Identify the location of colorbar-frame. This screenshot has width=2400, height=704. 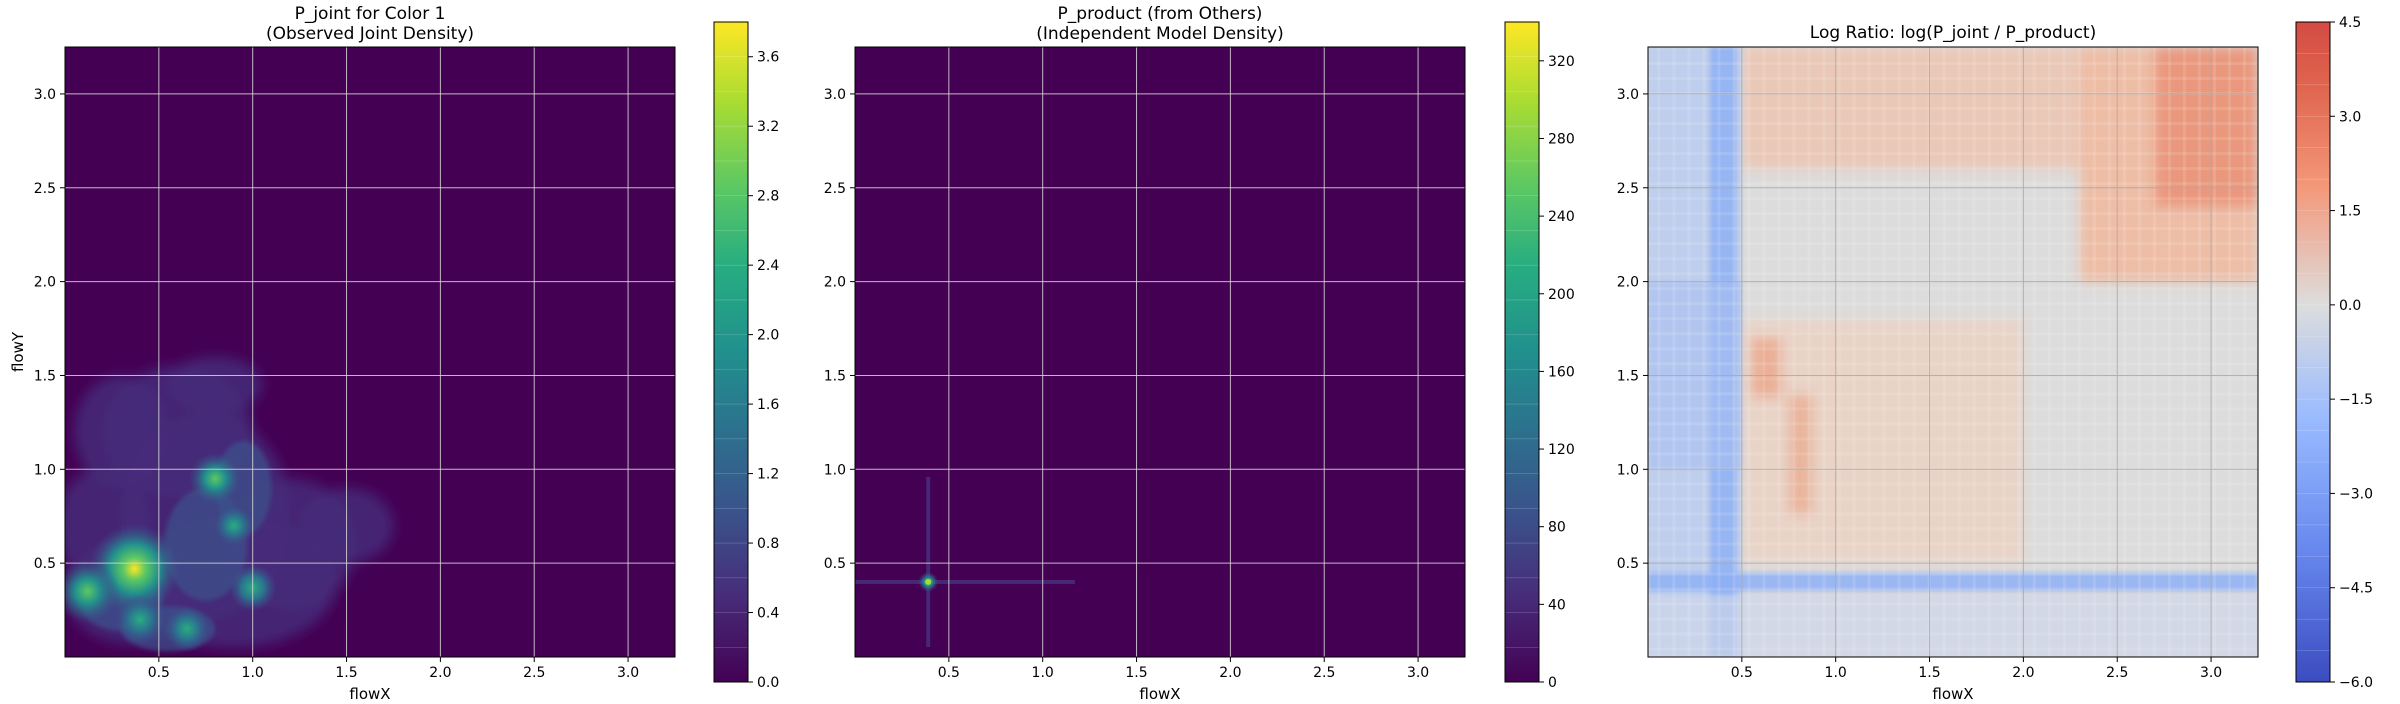
(2313, 352).